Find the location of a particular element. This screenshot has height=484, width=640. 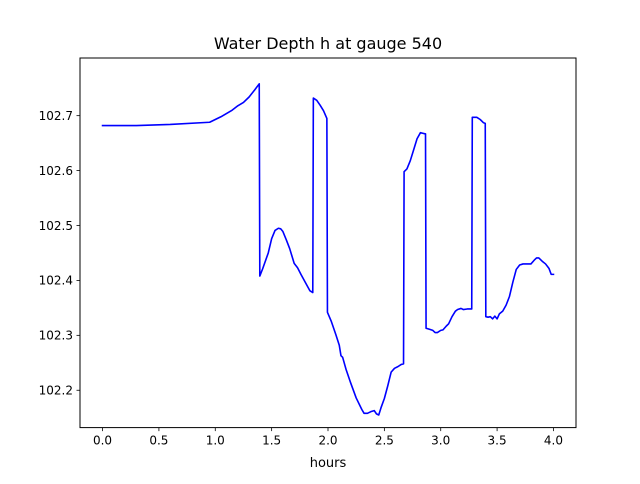

y-tick-label: 102.4 is located at coordinates (56, 281).